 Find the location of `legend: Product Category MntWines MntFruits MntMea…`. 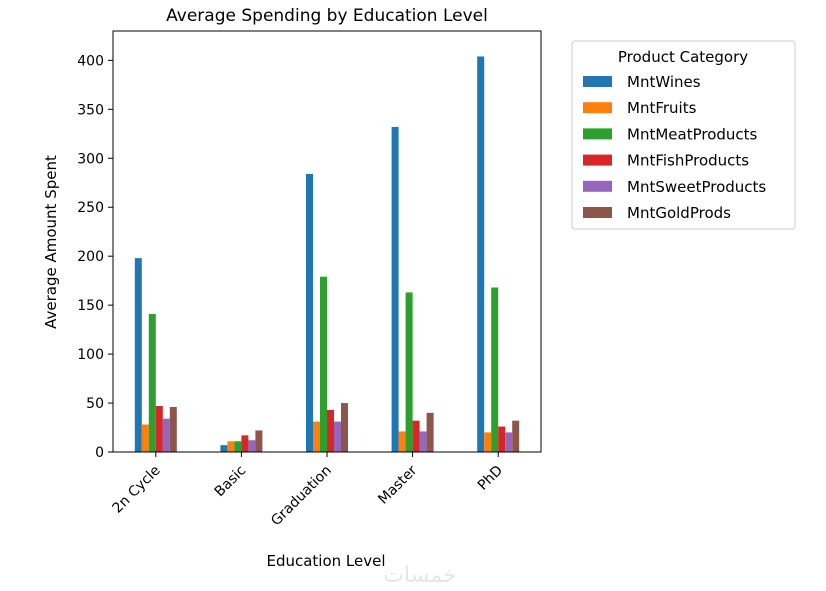

legend: Product Category MntWines MntFruits MntMea… is located at coordinates (683, 135).